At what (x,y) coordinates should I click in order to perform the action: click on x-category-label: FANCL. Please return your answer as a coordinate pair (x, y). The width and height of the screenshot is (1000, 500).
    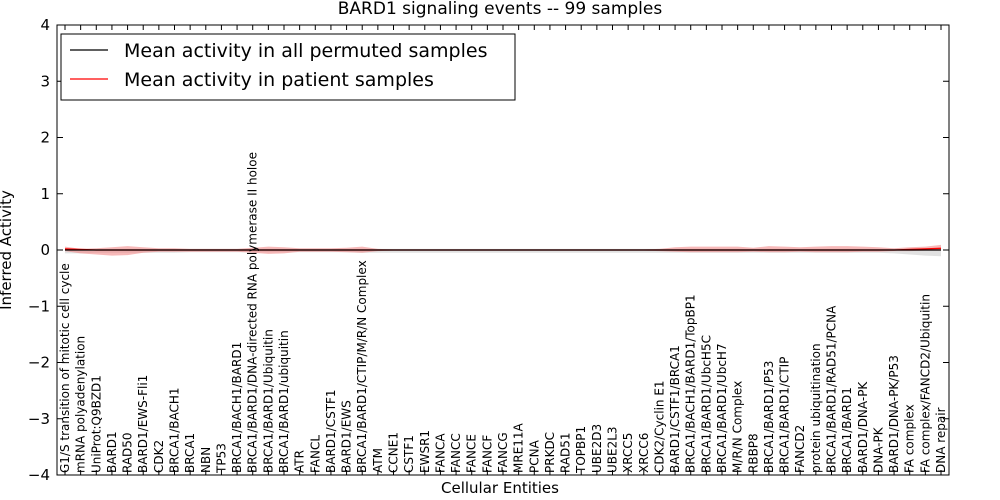
    Looking at the image, I should click on (315, 454).